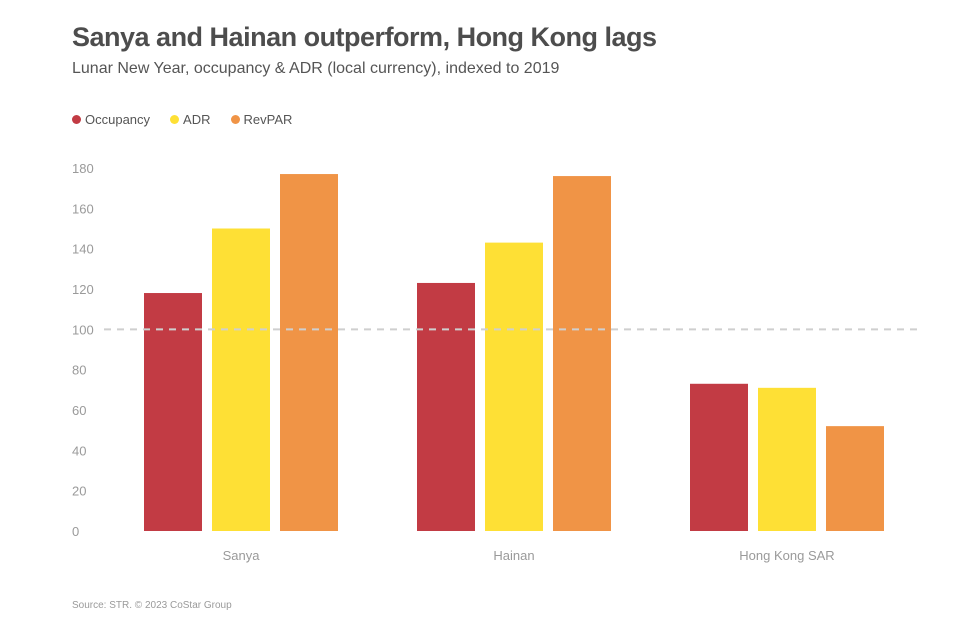  I want to click on source-note: Source: STR. © 2023 CoStar Group, so click(152, 605).